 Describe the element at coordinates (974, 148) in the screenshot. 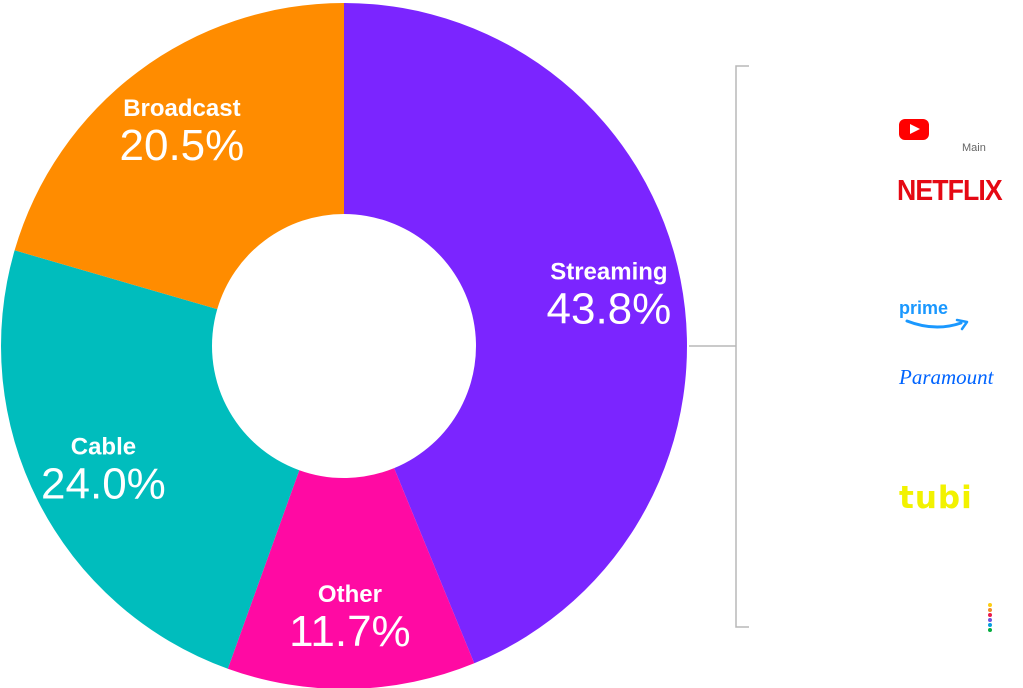

I see `main-caption: Main` at that location.